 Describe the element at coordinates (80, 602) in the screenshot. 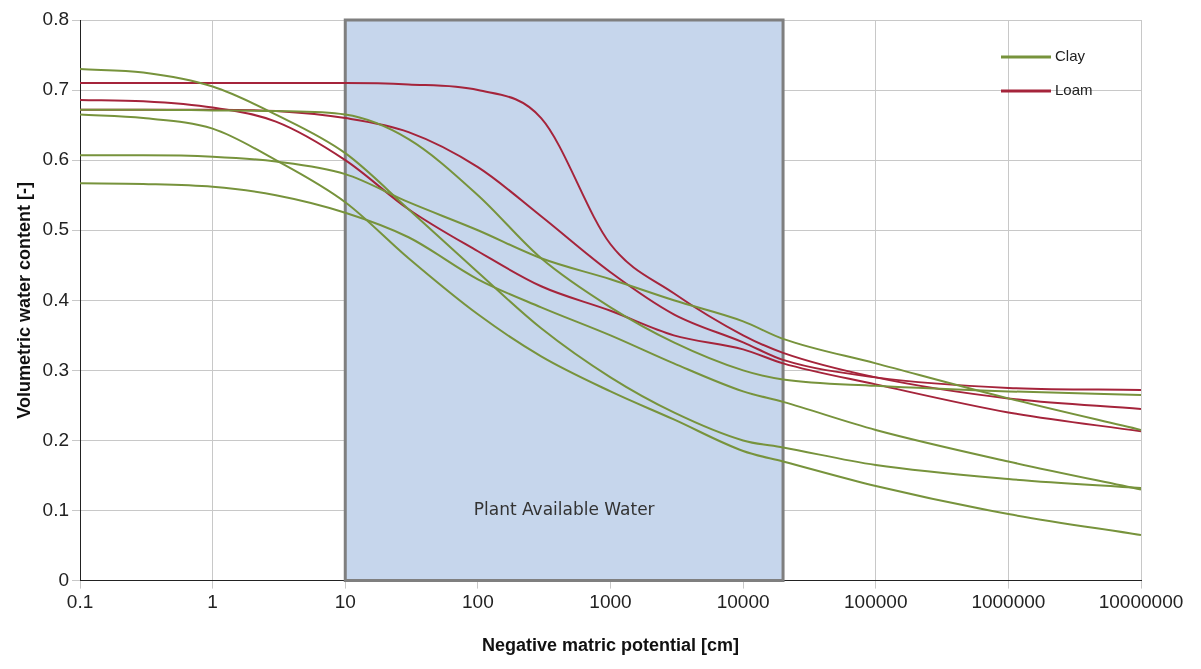

I see `x-tick-label: 0.1` at that location.